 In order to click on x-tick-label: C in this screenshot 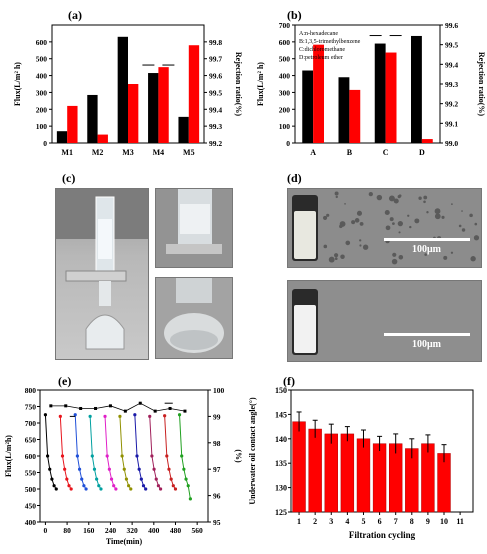, I will do `click(386, 152)`.